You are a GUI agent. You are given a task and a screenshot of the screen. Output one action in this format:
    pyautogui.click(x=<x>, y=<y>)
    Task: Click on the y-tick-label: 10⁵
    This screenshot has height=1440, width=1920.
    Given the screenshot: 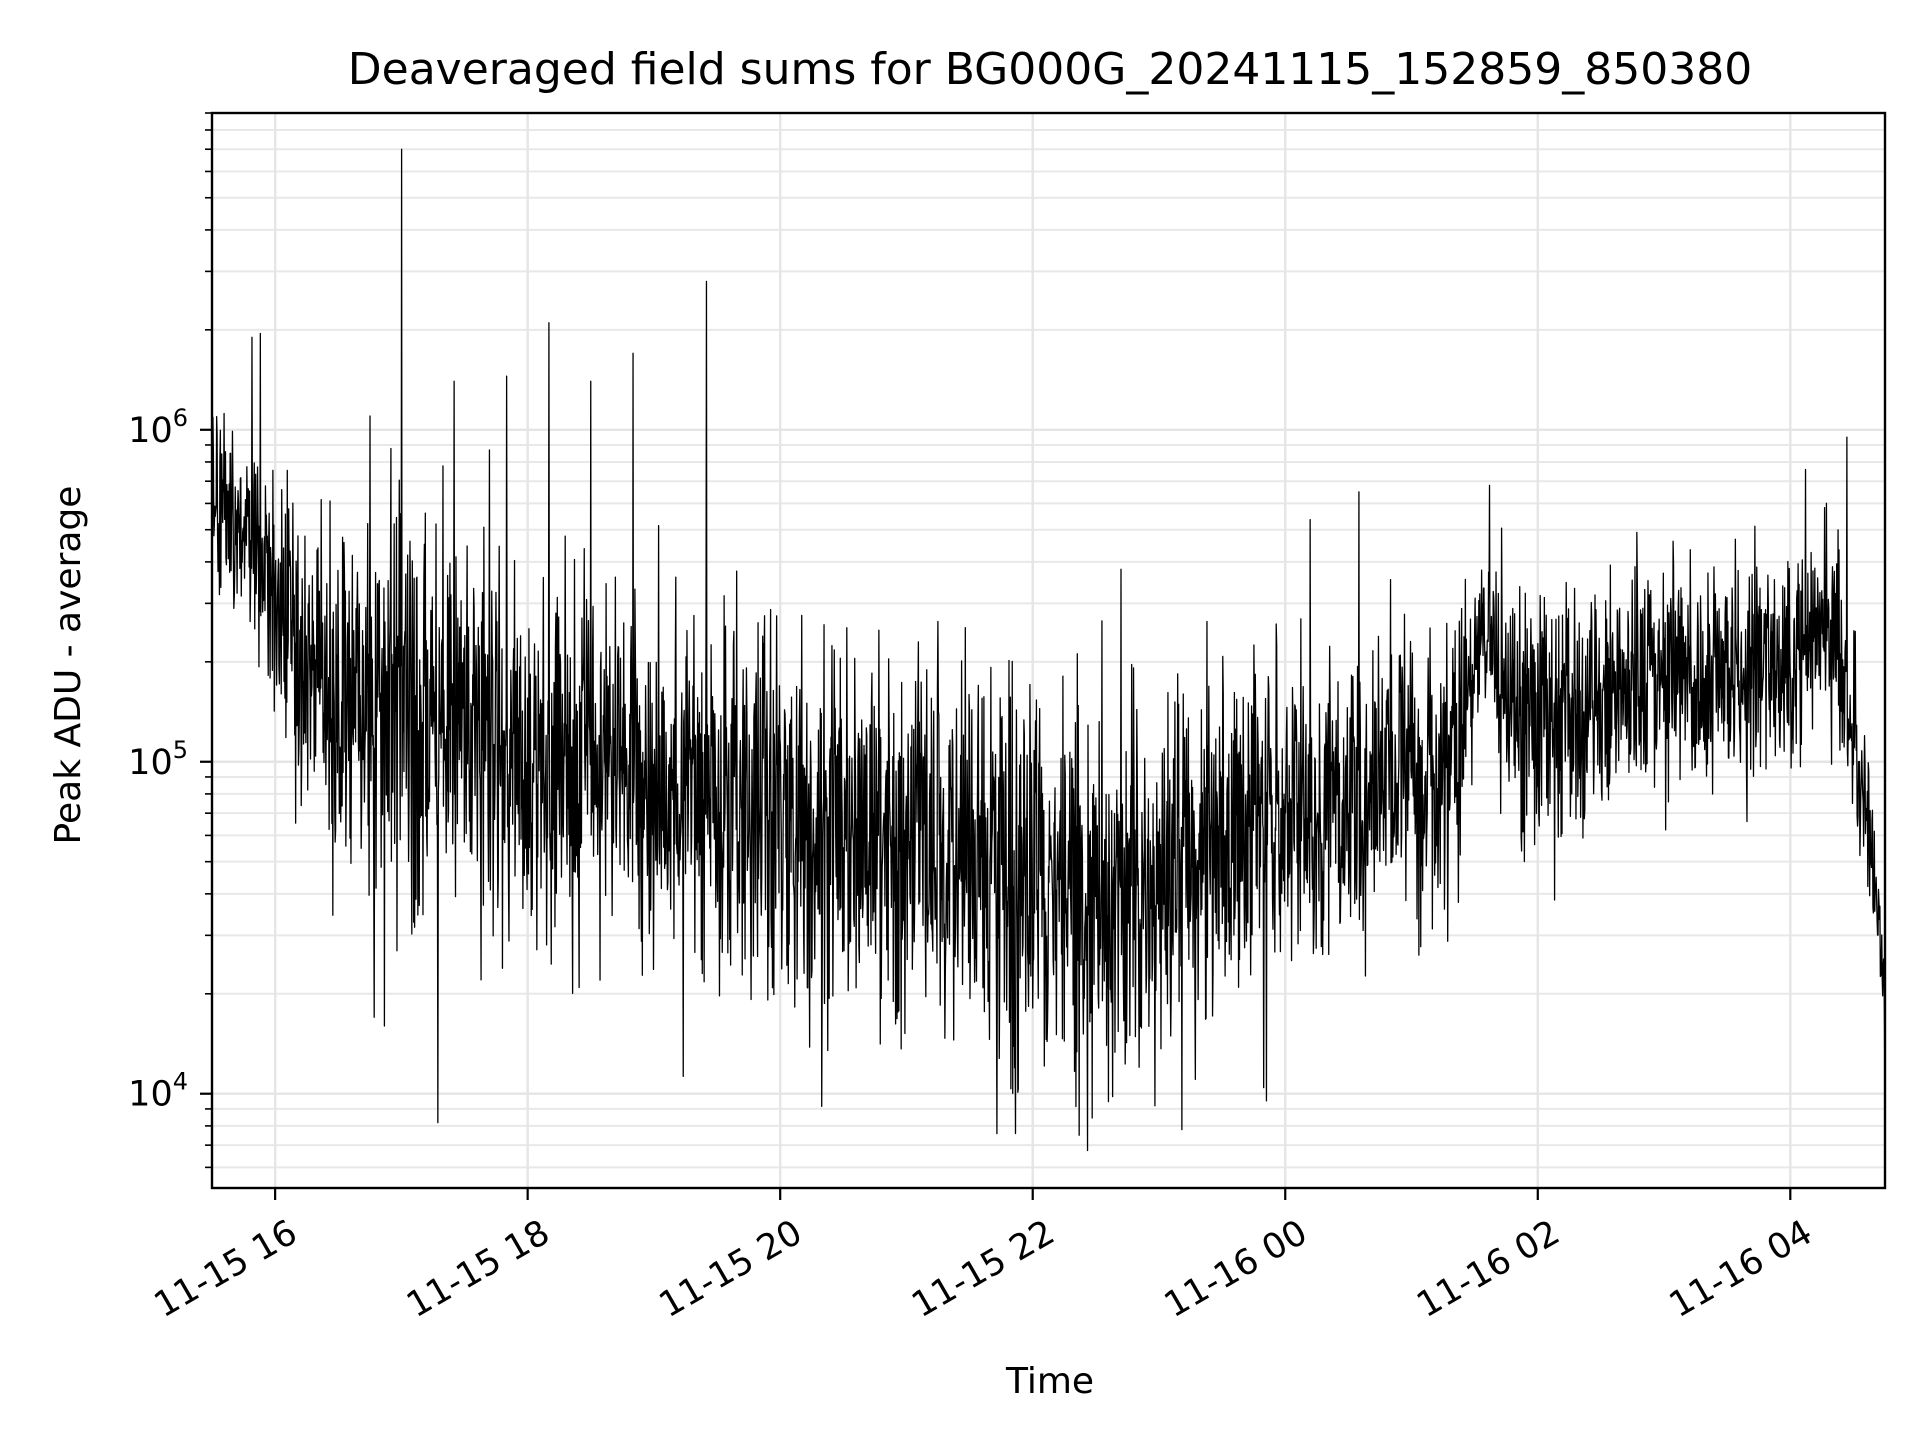 What is the action you would take?
    pyautogui.click(x=158, y=759)
    